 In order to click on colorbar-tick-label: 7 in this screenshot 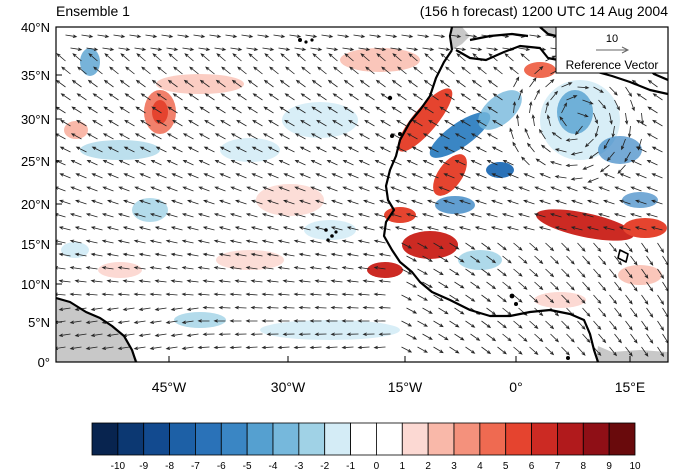, I will do `click(558, 466)`.